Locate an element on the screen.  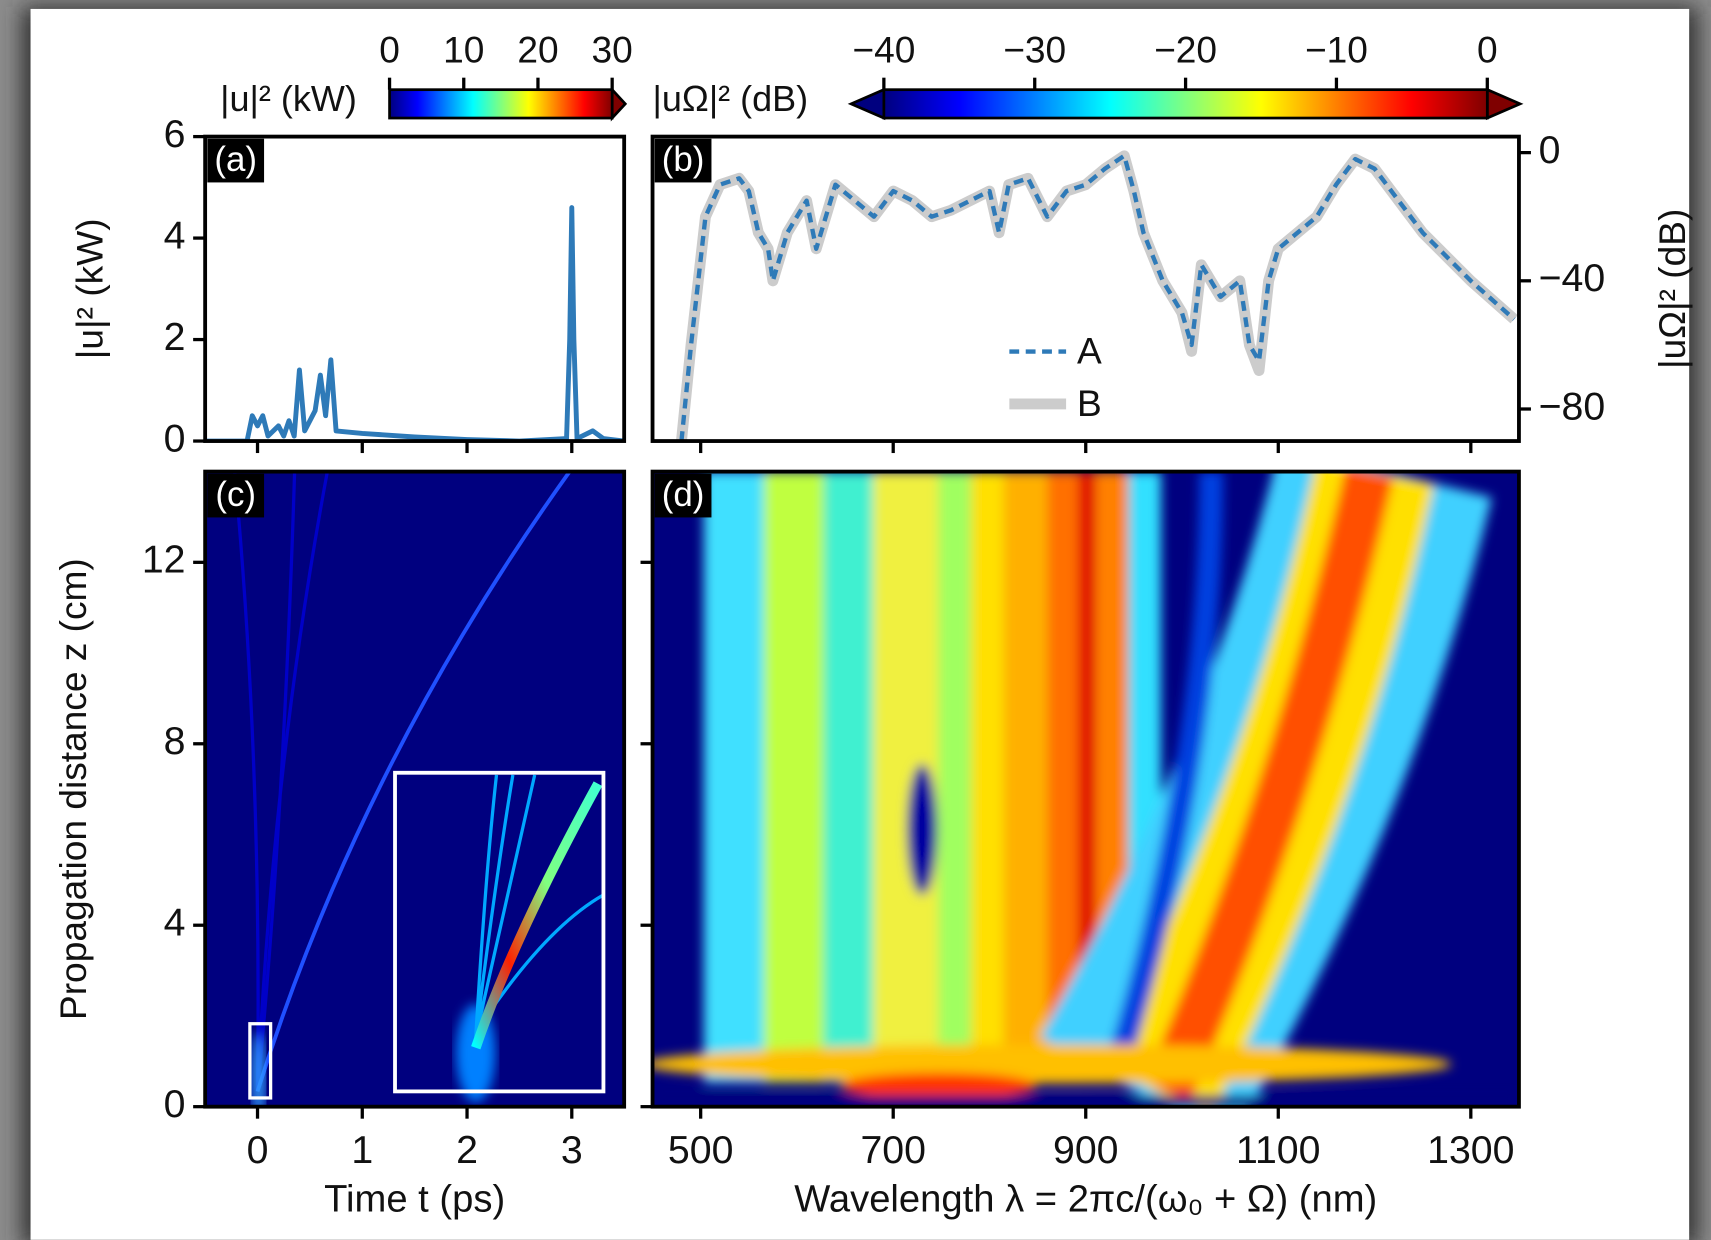
colorbar-tick-label: −30 is located at coordinates (1034, 49).